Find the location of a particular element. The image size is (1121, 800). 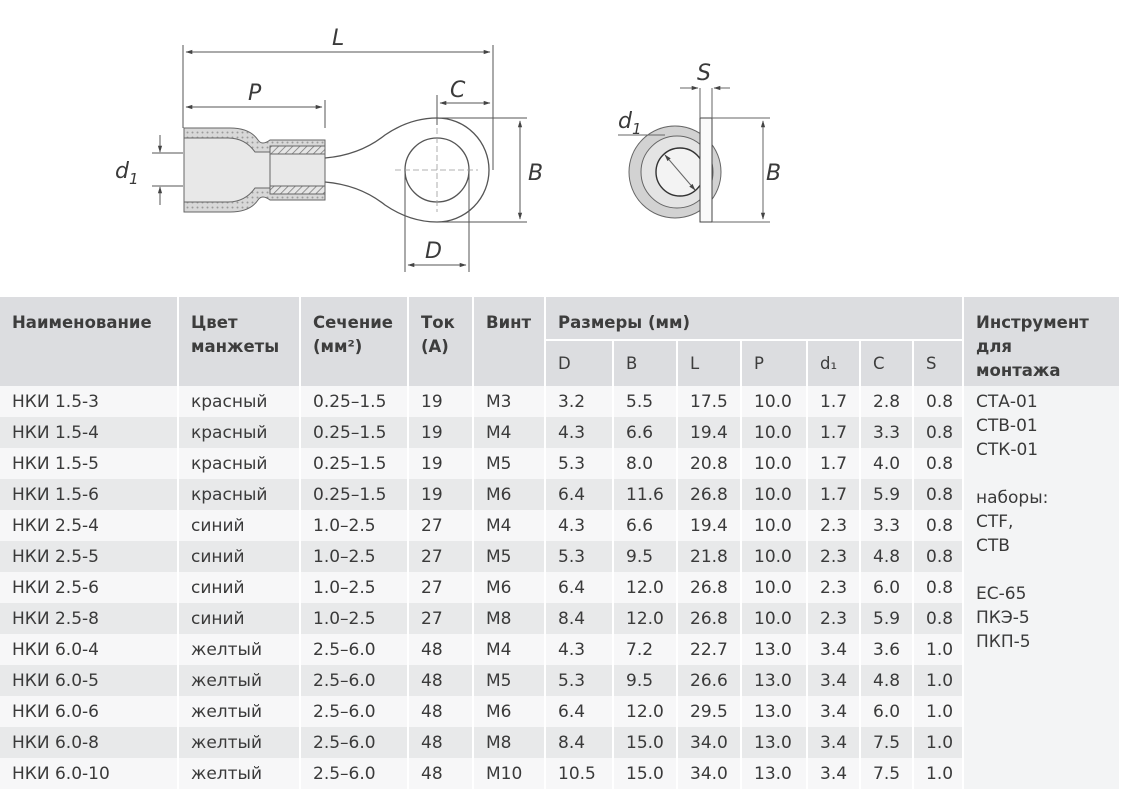

table-cell: НКИ 6.0-6 is located at coordinates (89, 711).